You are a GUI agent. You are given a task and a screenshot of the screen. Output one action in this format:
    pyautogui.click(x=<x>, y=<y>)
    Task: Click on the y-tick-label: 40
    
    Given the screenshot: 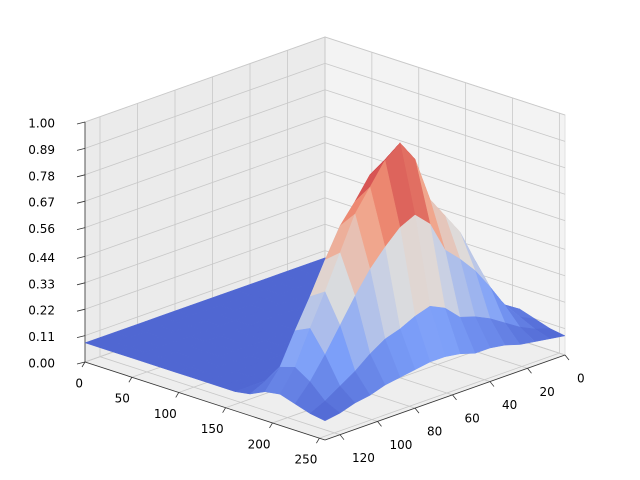 What is the action you would take?
    pyautogui.click(x=509, y=405)
    